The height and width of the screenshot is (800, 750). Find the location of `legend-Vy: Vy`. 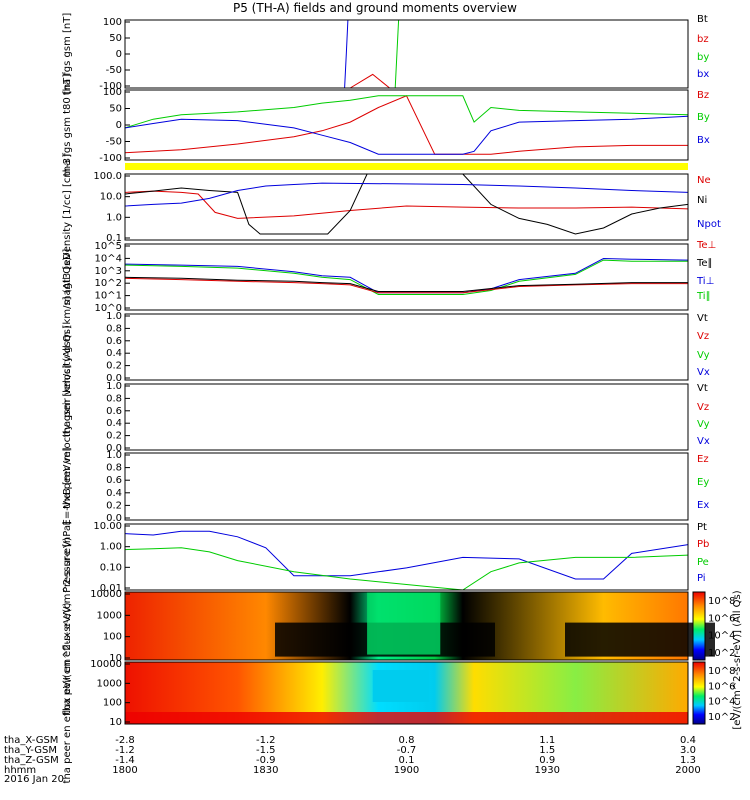

legend-Vy: Vy is located at coordinates (703, 424).